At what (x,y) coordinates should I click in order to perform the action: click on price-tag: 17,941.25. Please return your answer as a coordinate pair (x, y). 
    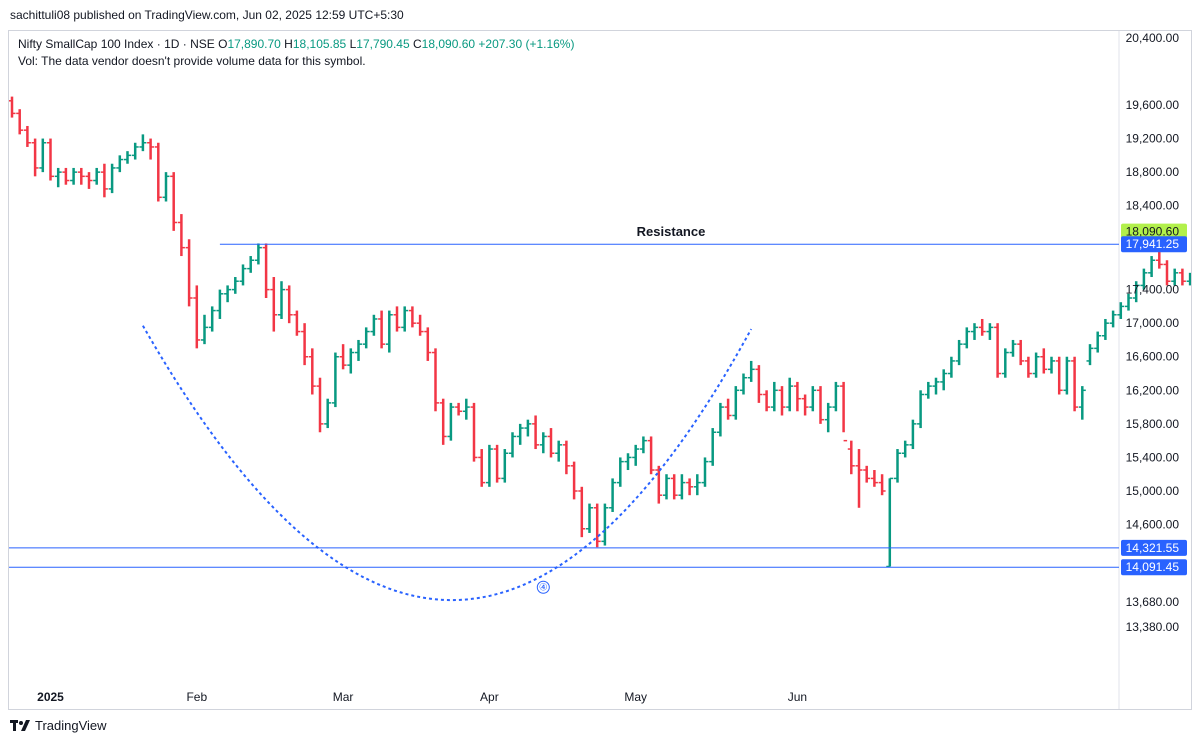
    Looking at the image, I should click on (1154, 244).